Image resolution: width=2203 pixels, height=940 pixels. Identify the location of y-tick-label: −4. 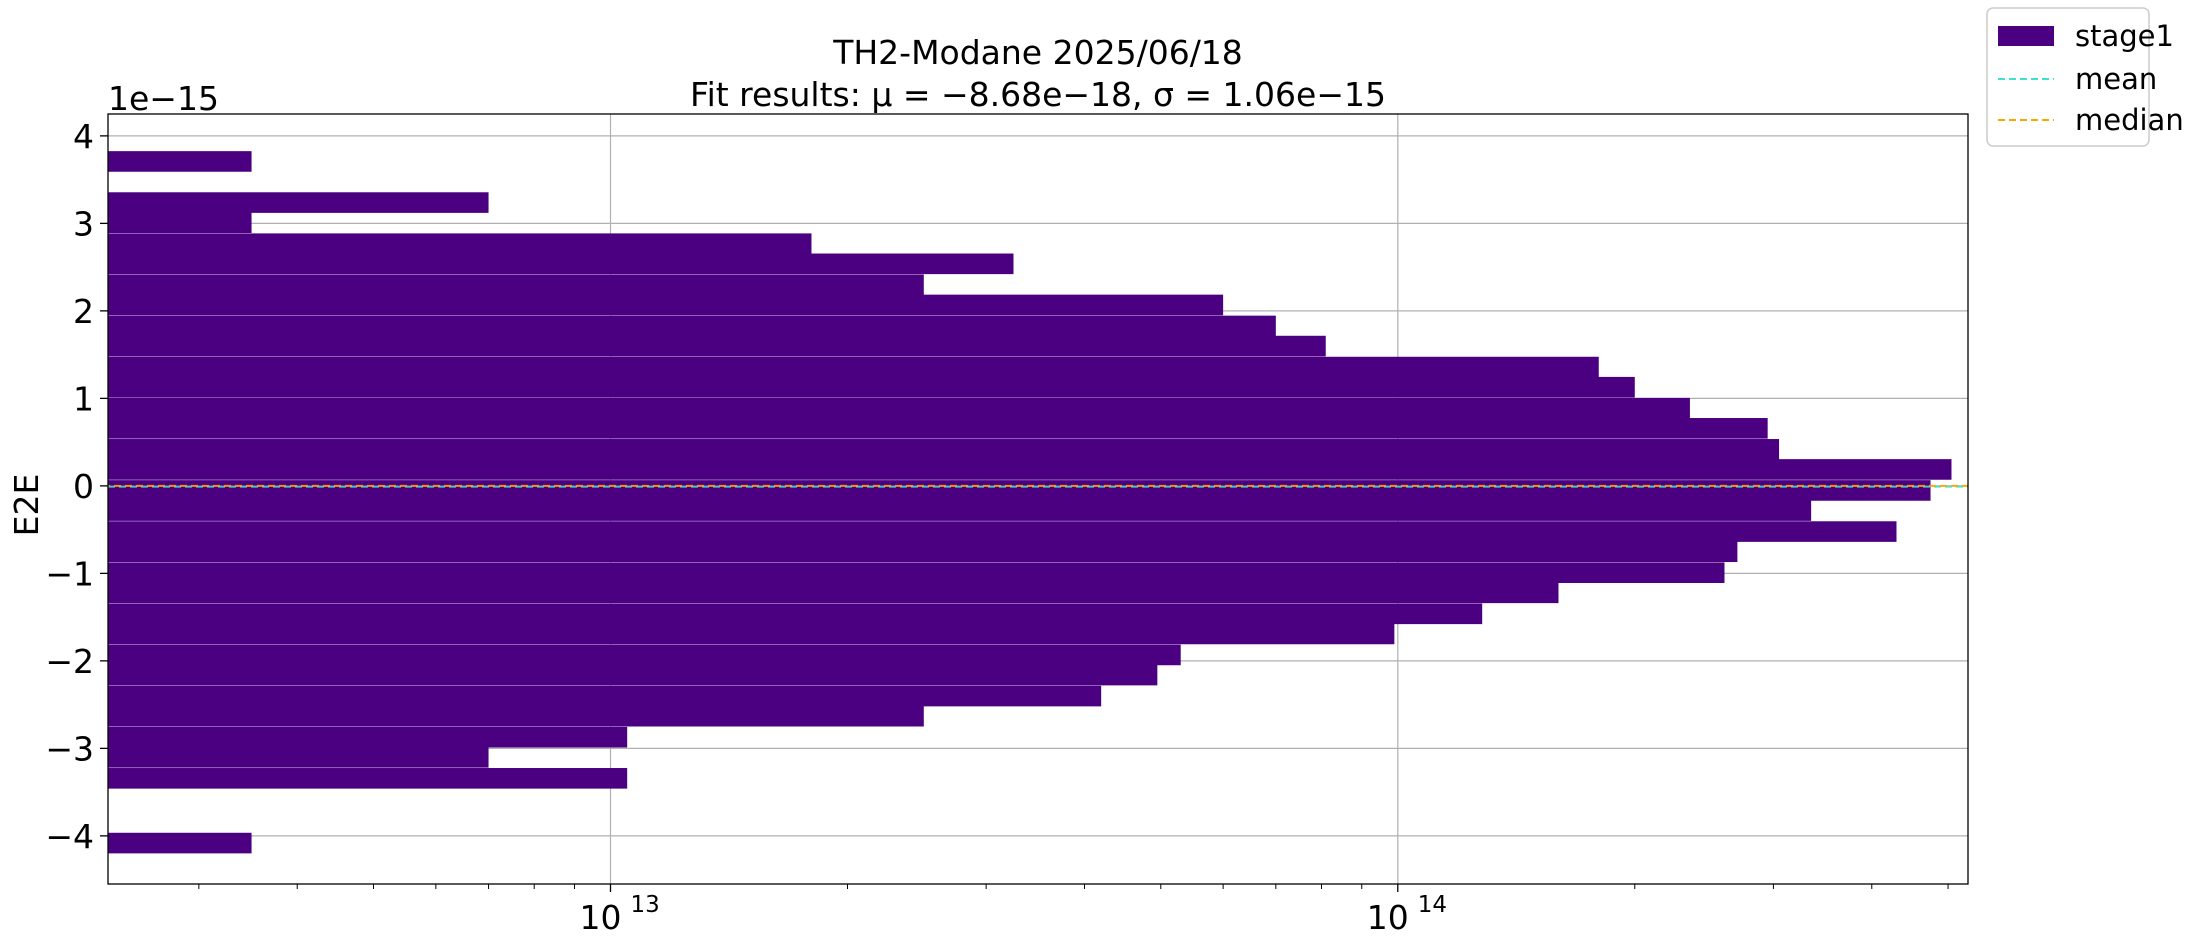
(69, 836).